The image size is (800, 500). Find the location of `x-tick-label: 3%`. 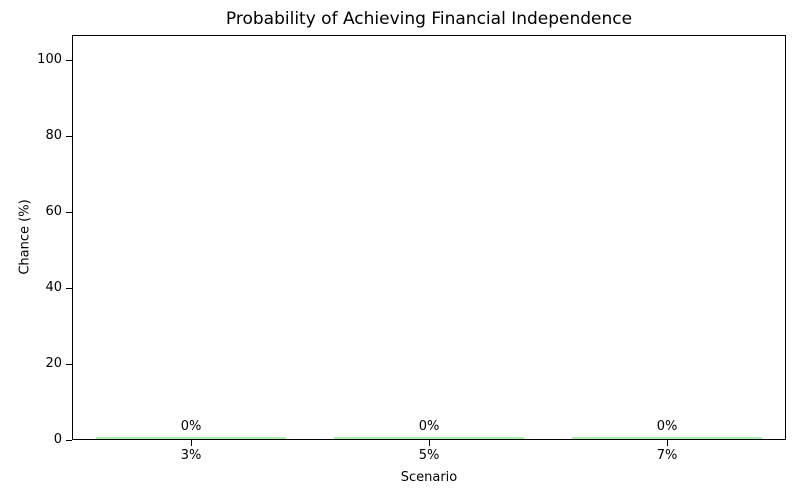

x-tick-label: 3% is located at coordinates (191, 455).